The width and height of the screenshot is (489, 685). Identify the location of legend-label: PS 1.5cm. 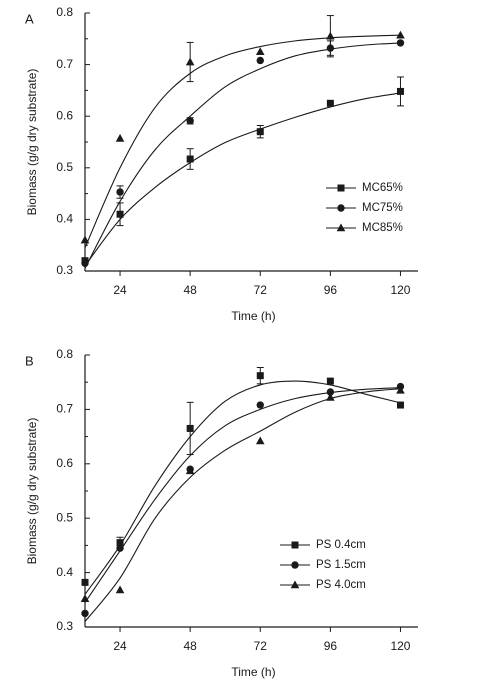
(341, 565).